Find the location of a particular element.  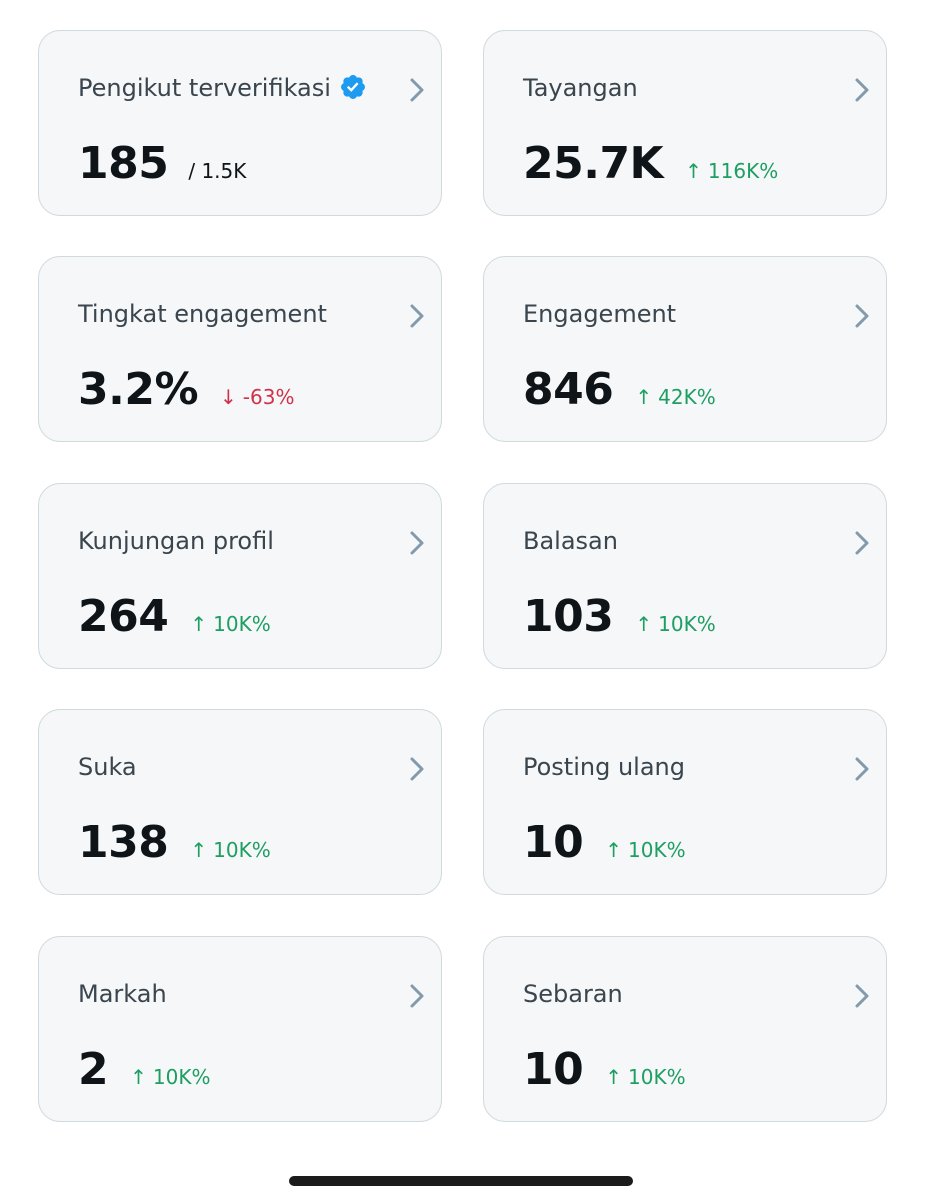

metric-card-engagement-rate: Tingkat engagement 3.2% ↓ -63% is located at coordinates (240, 349).